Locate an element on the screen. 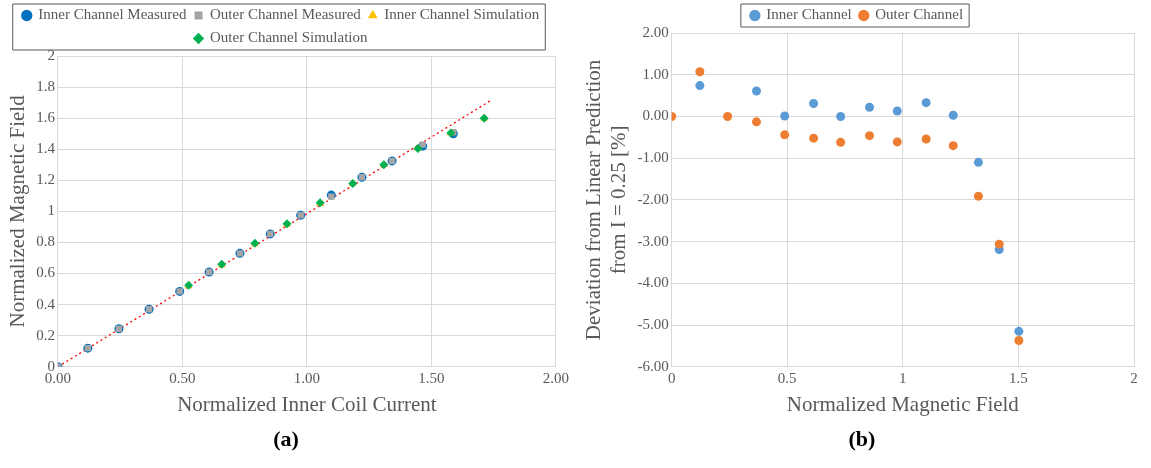 The image size is (1151, 468). y-tick-label: 0 is located at coordinates (51, 365).